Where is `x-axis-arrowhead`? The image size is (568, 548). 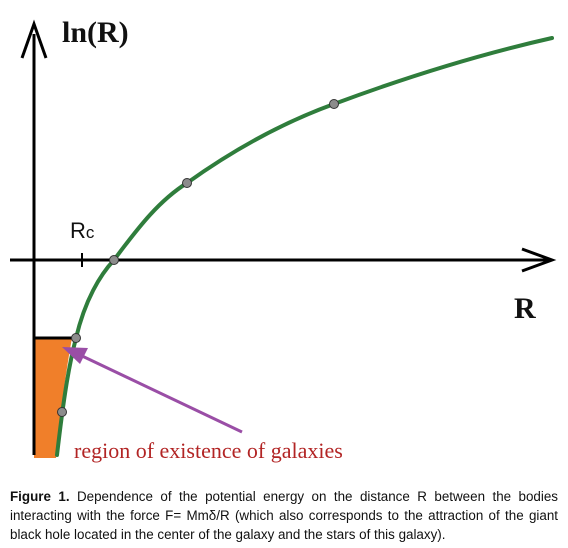
x-axis-arrowhead is located at coordinates (539, 260).